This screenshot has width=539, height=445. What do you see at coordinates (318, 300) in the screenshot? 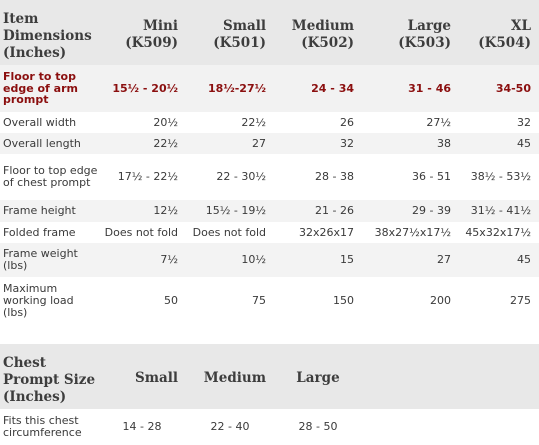
I see `table-cell: 150` at bounding box center [318, 300].